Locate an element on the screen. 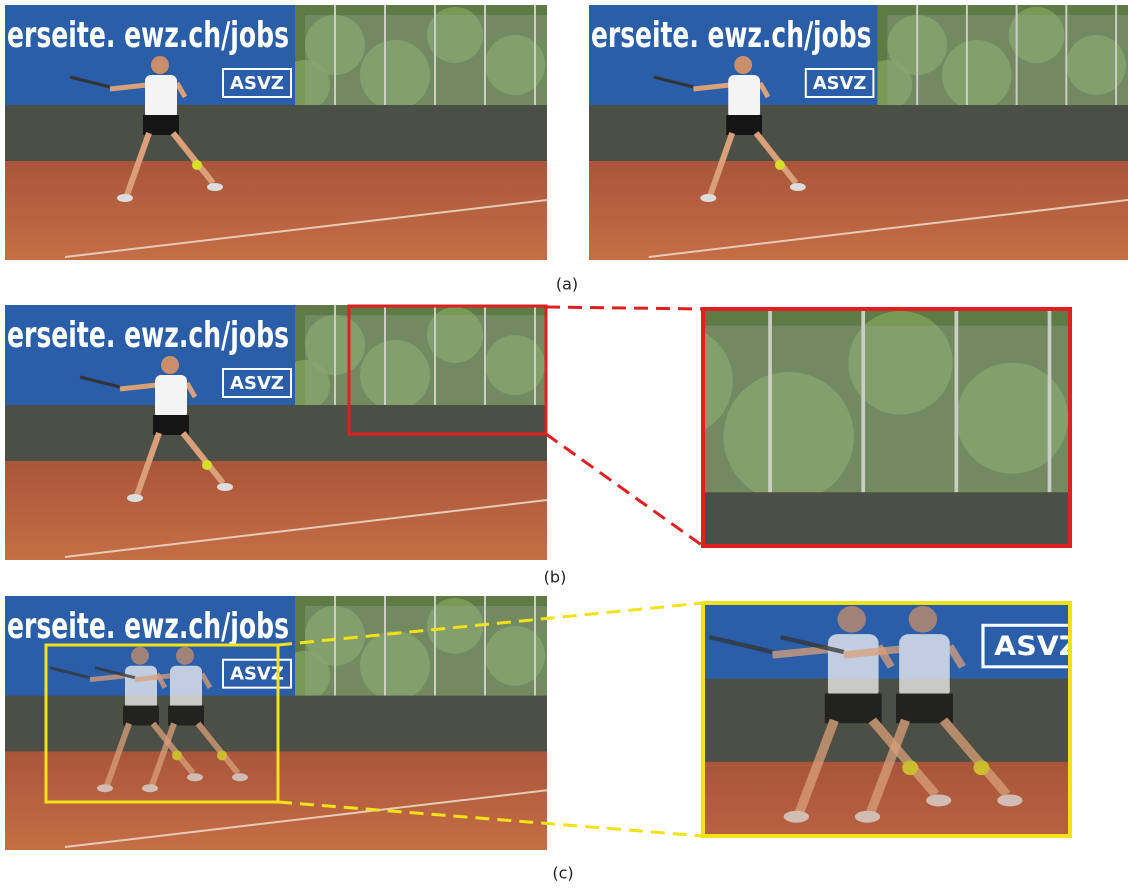 The height and width of the screenshot is (888, 1128). fence is located at coordinates (886, 409).